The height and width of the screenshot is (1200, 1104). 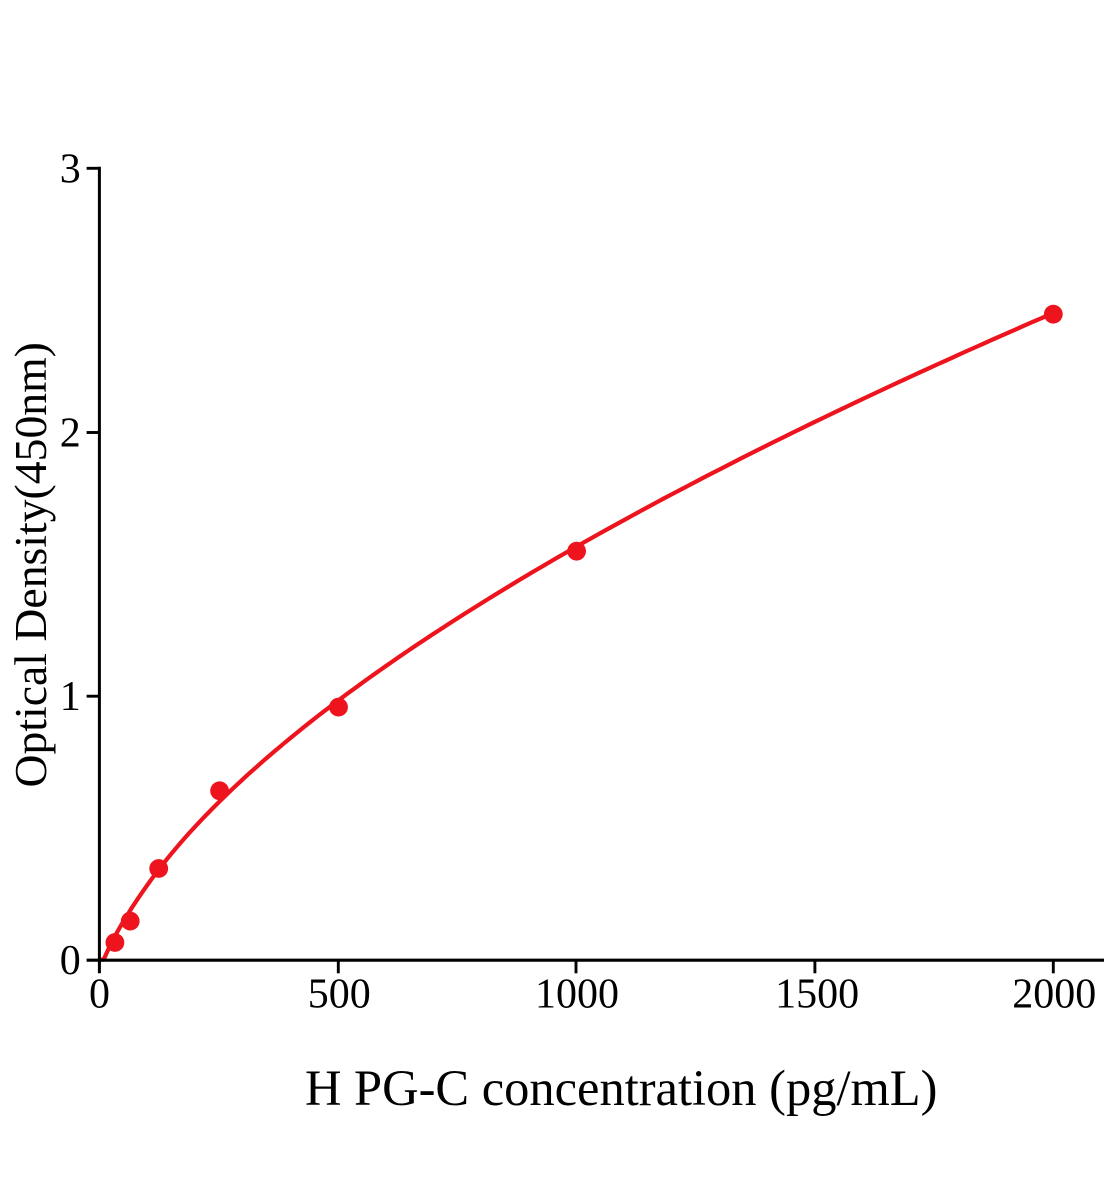 What do you see at coordinates (1054, 994) in the screenshot?
I see `svg-text: 2000` at bounding box center [1054, 994].